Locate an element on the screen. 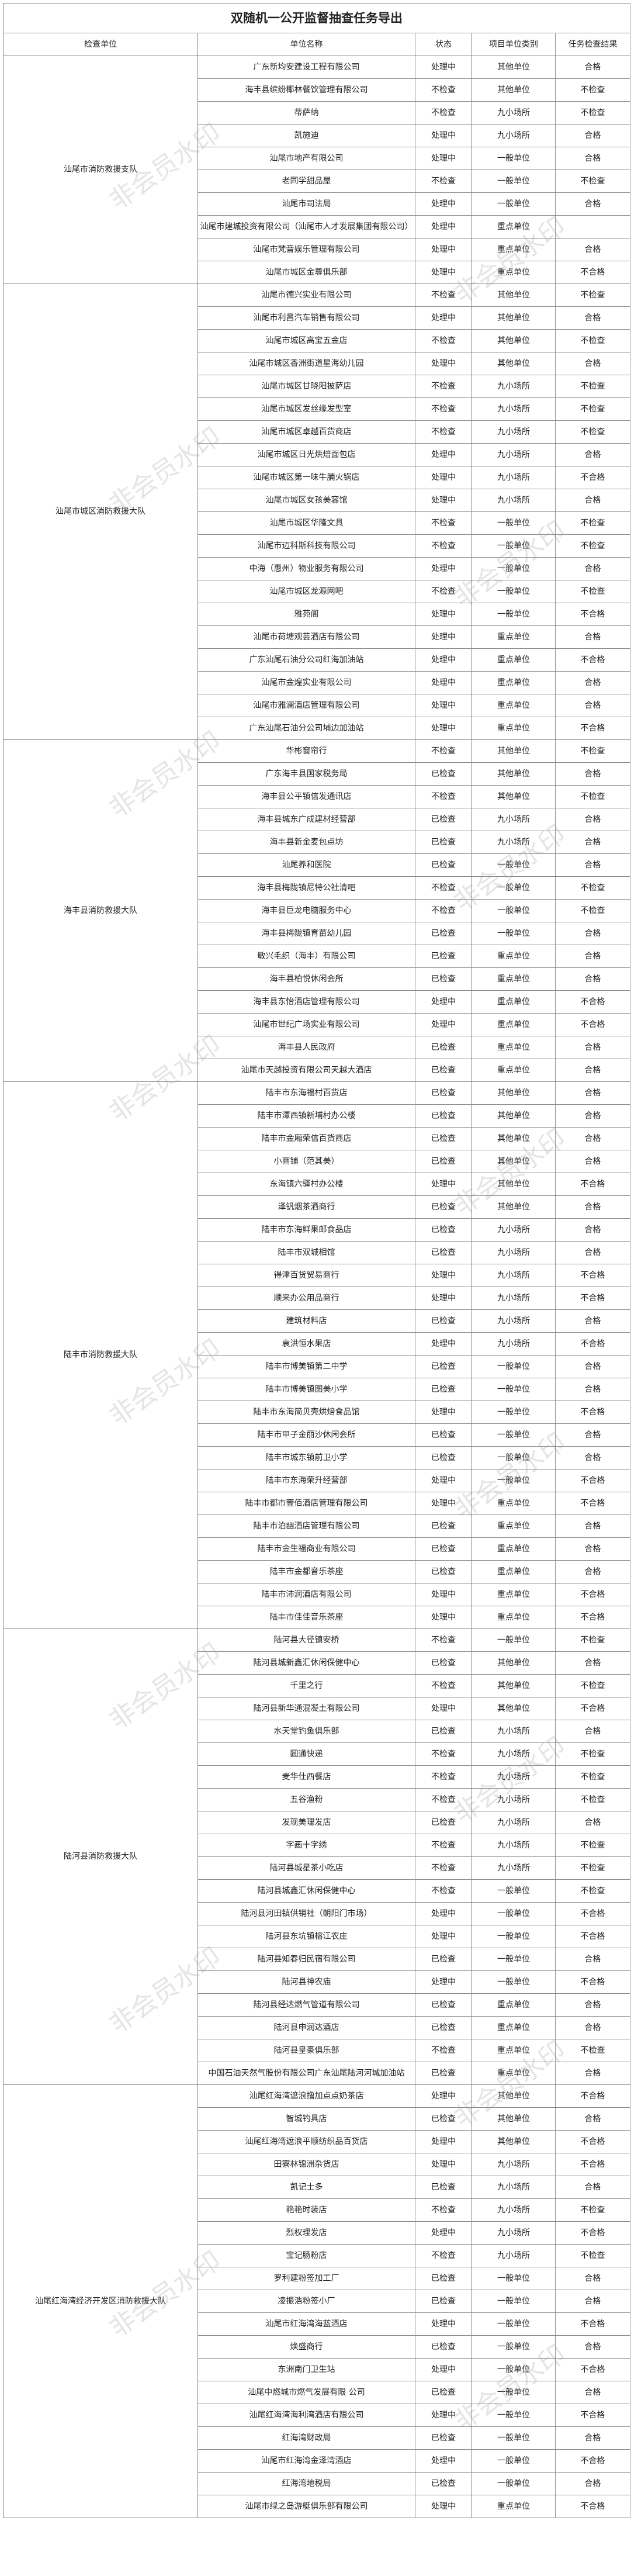  unit-name-cell: 田寮林锦洲杂货店 is located at coordinates (306, 2164).